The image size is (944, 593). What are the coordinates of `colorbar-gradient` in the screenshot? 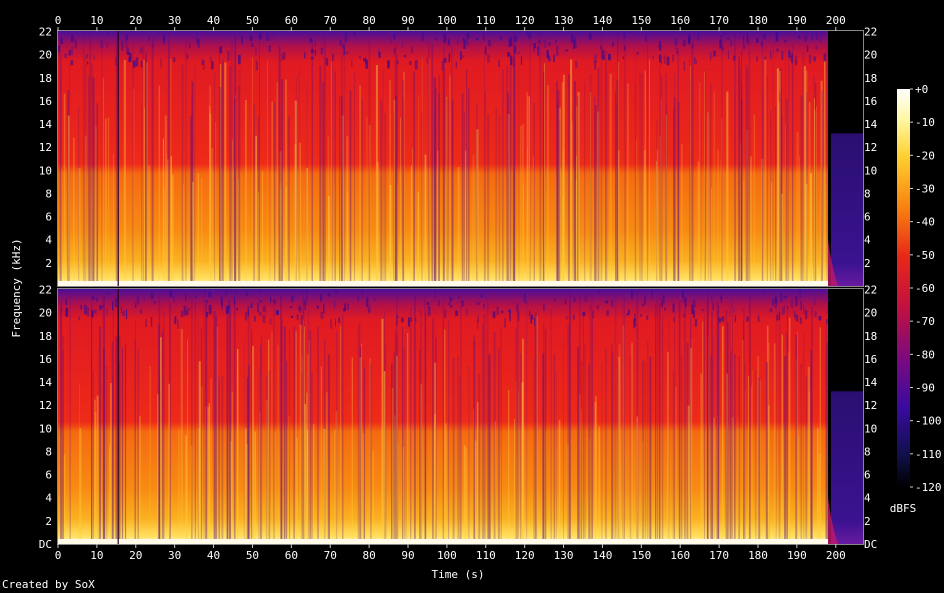 It's located at (903, 288).